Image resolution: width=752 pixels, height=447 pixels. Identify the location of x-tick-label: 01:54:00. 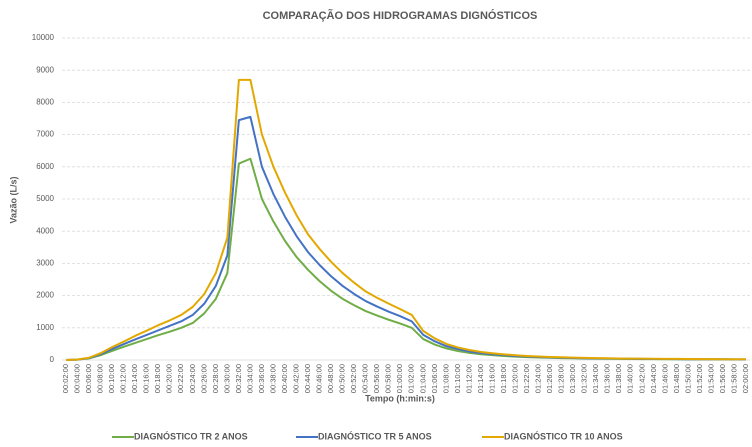
(710, 378).